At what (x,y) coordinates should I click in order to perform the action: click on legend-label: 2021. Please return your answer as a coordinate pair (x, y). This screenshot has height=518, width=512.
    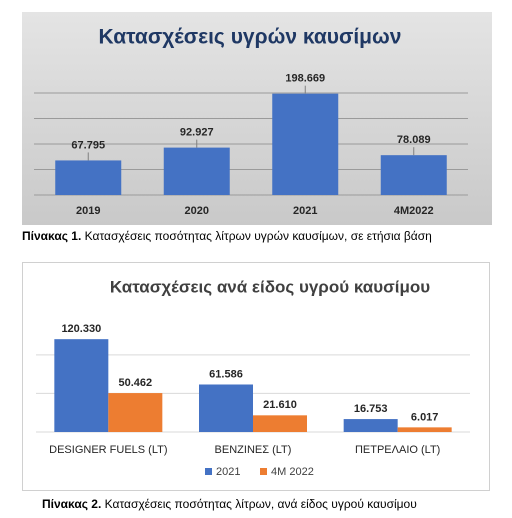
    Looking at the image, I should click on (228, 472).